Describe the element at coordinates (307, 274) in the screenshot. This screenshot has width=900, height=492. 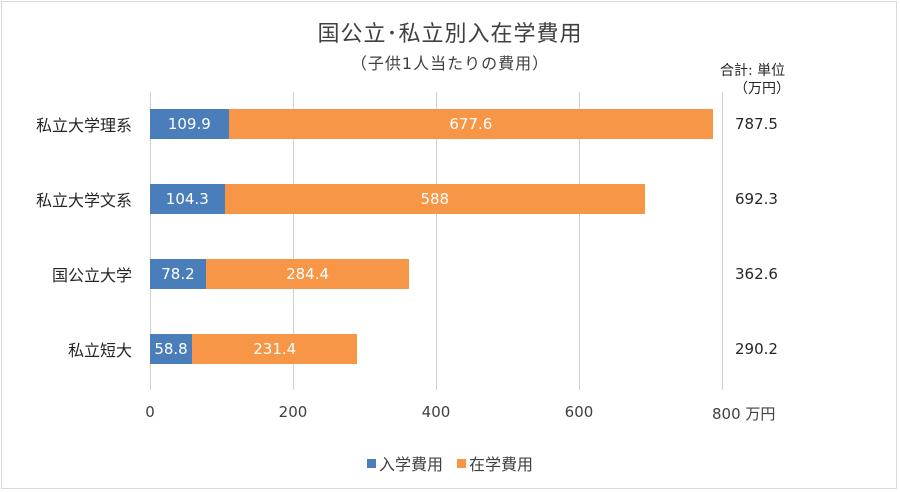
I see `bar-tuition: 284.4` at that location.